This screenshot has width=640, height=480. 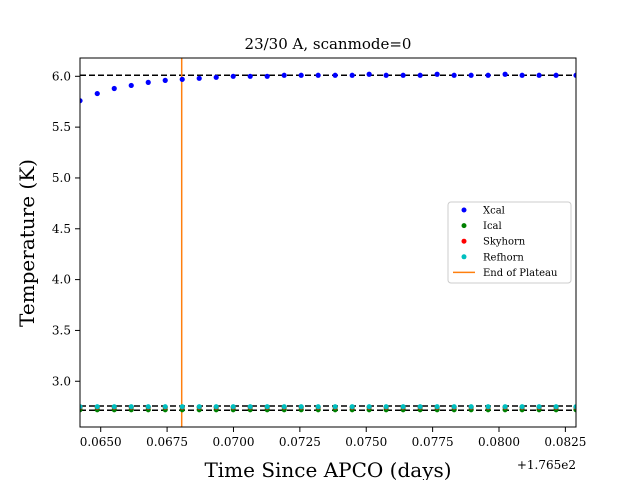 I want to click on legend-marker-xcal, so click(x=464, y=210).